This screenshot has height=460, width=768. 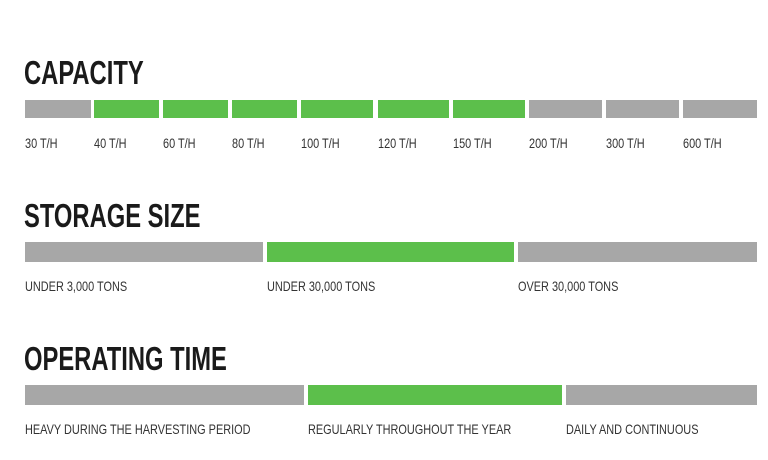 What do you see at coordinates (138, 429) in the screenshot?
I see `segment-label: HEAVY DURING THE HARVESTING PERIOD` at bounding box center [138, 429].